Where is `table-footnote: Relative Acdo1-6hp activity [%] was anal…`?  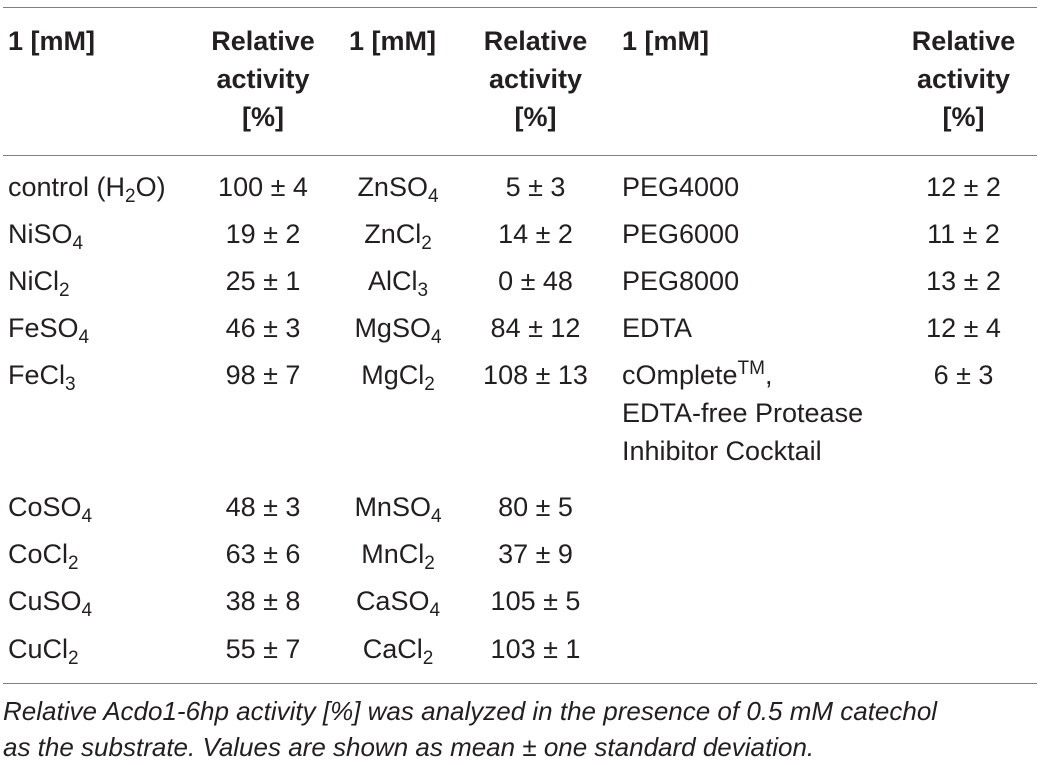
table-footnote: Relative Acdo1-6hp activity [%] was anal… is located at coordinates (520, 729).